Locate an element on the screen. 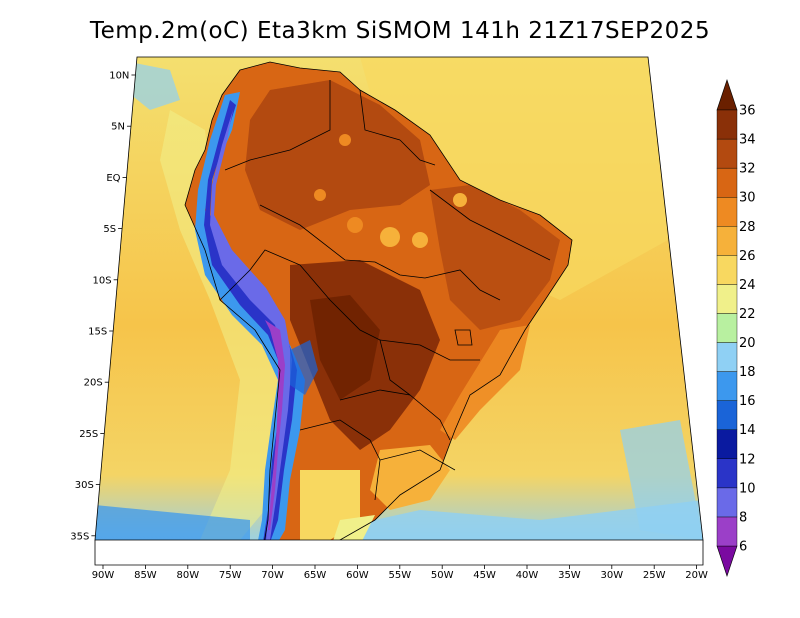  lat-label: 10N is located at coordinates (119, 76).